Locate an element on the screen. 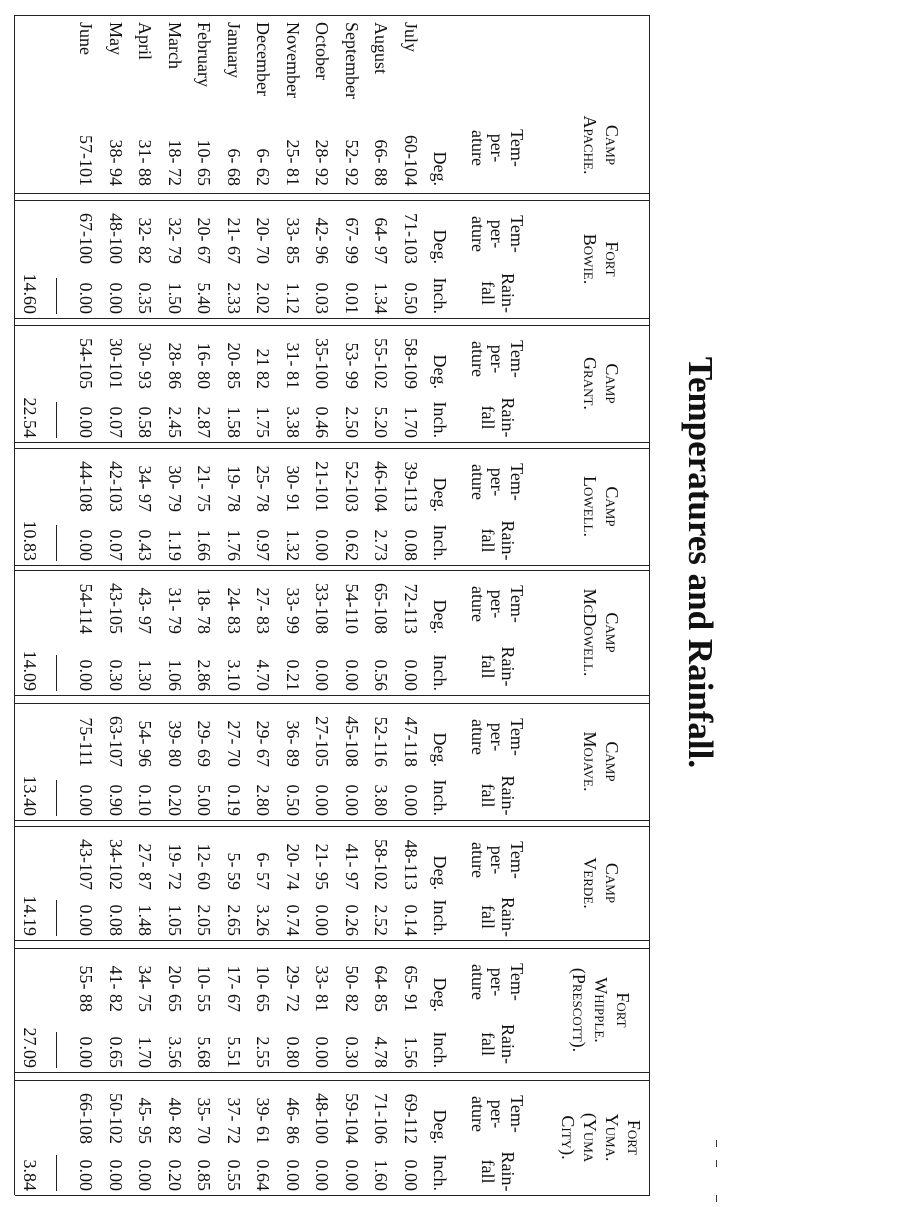 The width and height of the screenshot is (900, 1207). temp-value: 21- 67 is located at coordinates (234, 241).